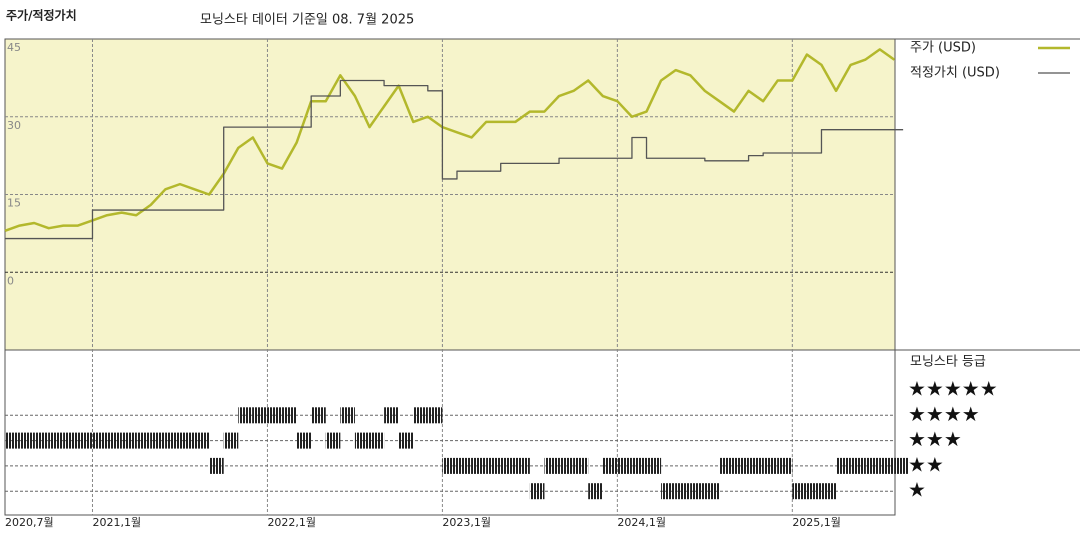  I want to click on x-tick-label: 2020,7월, so click(29, 522).